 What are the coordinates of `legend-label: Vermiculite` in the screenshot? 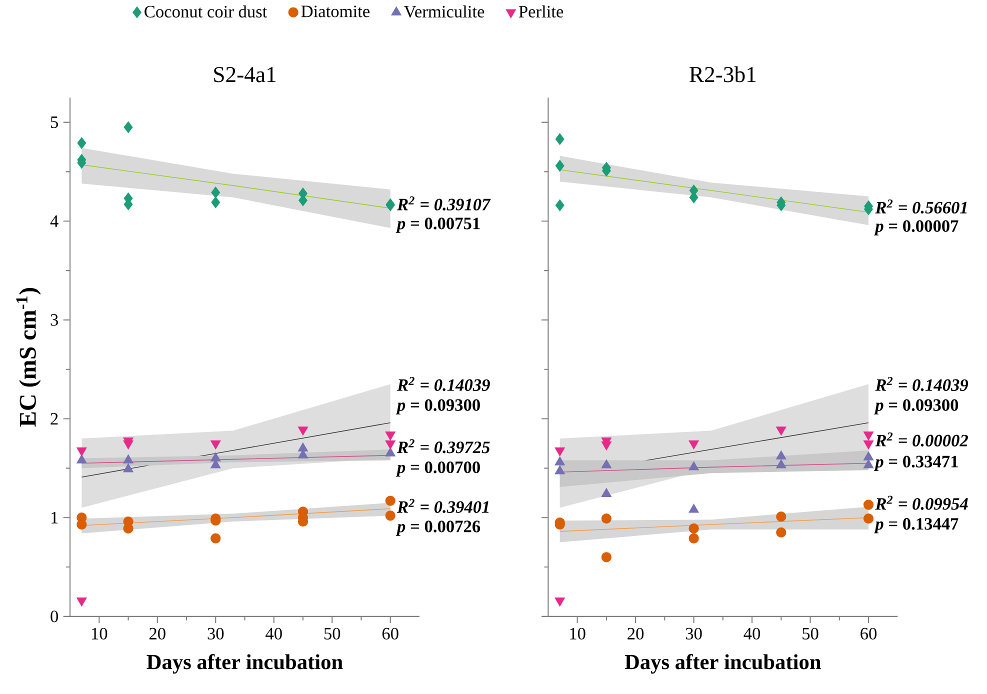 It's located at (444, 11).